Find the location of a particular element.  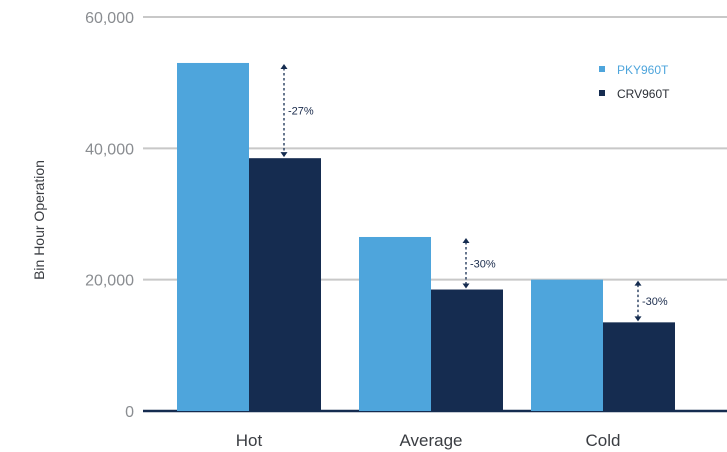

x-tick-label: Cold is located at coordinates (603, 440).